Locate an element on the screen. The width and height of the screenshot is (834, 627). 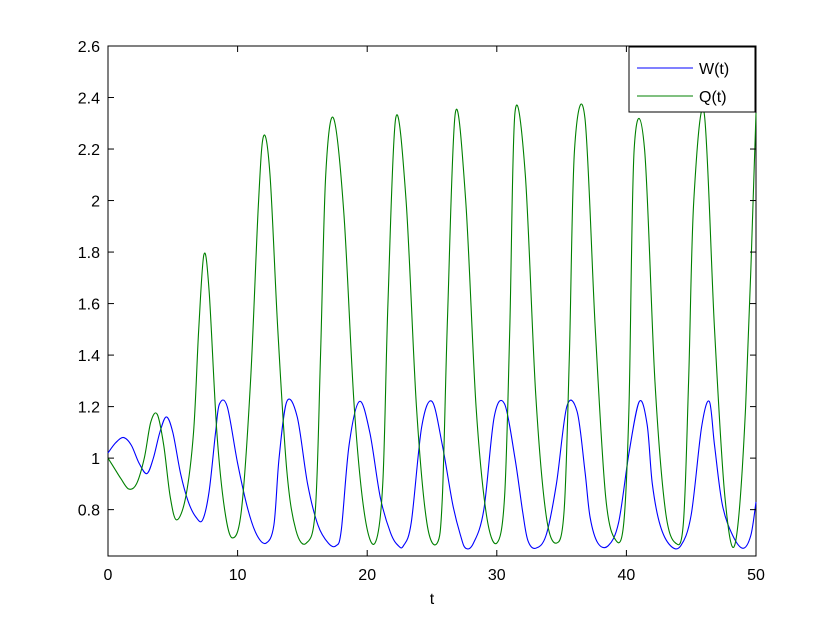
legend-label-w: W(t) is located at coordinates (714, 69).